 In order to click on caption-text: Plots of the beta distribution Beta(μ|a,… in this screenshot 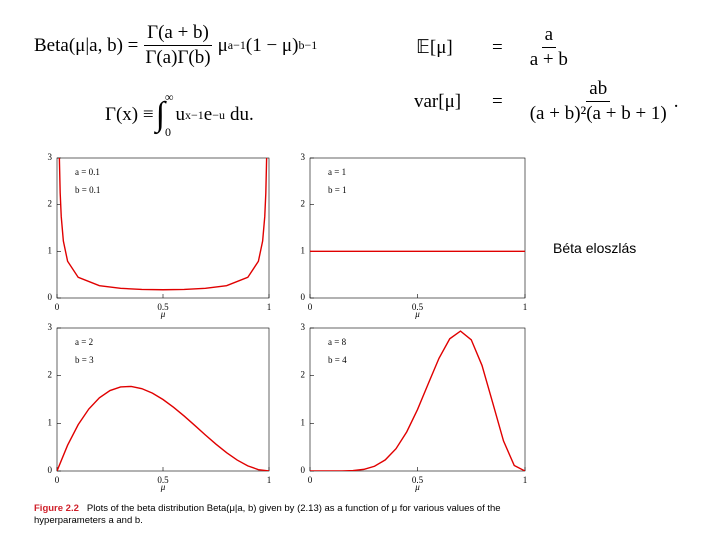, I will do `click(293, 508)`.